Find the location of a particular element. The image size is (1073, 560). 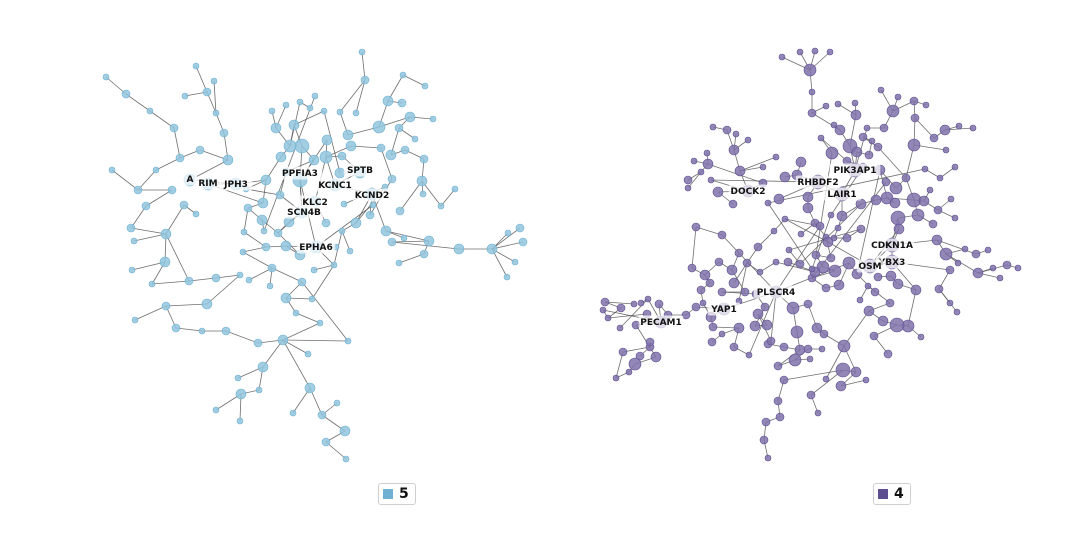

gene-label-bg-rim is located at coordinates (208, 183).